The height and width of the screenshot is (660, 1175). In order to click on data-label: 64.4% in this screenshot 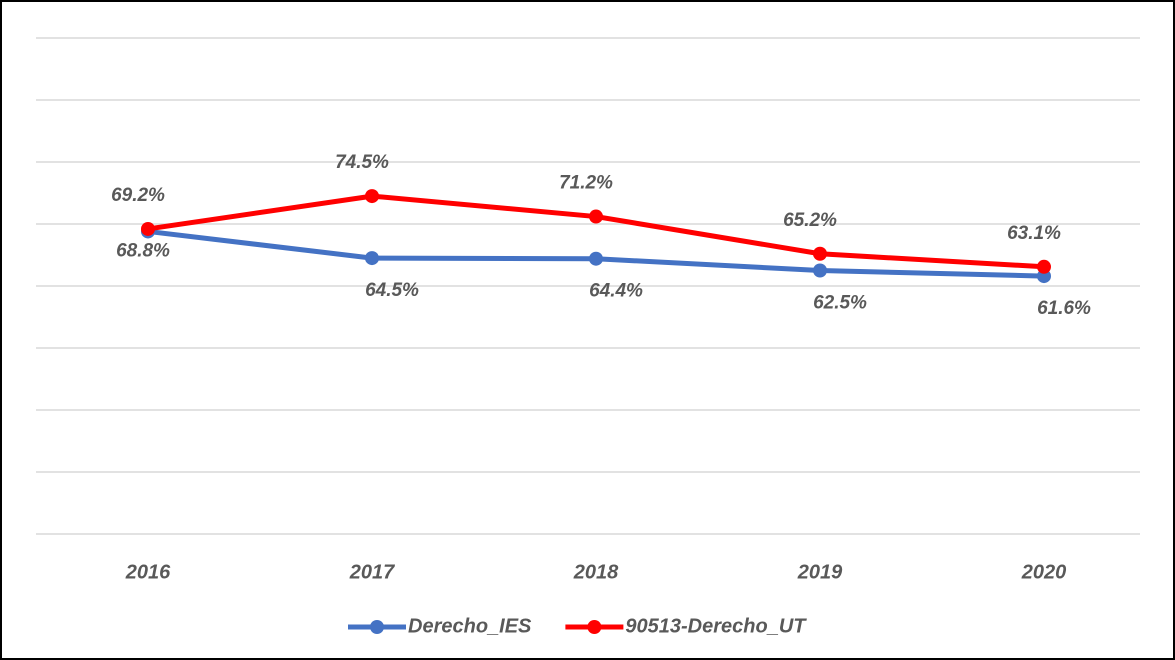, I will do `click(616, 291)`.